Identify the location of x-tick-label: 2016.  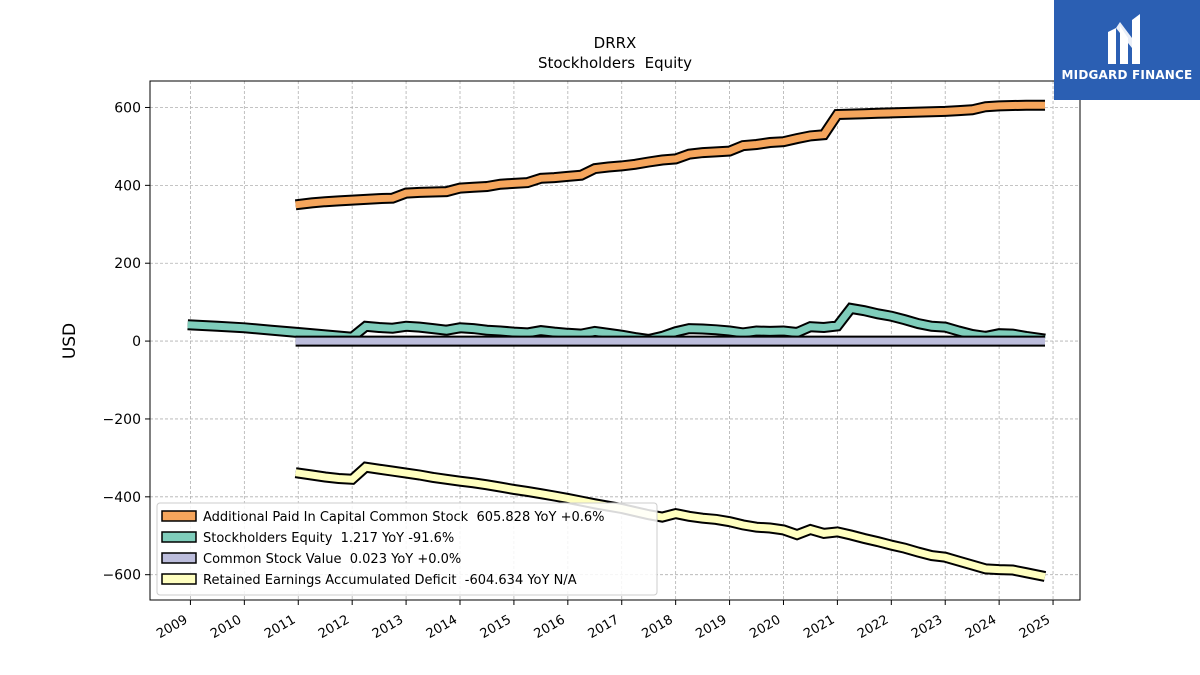
(550, 627).